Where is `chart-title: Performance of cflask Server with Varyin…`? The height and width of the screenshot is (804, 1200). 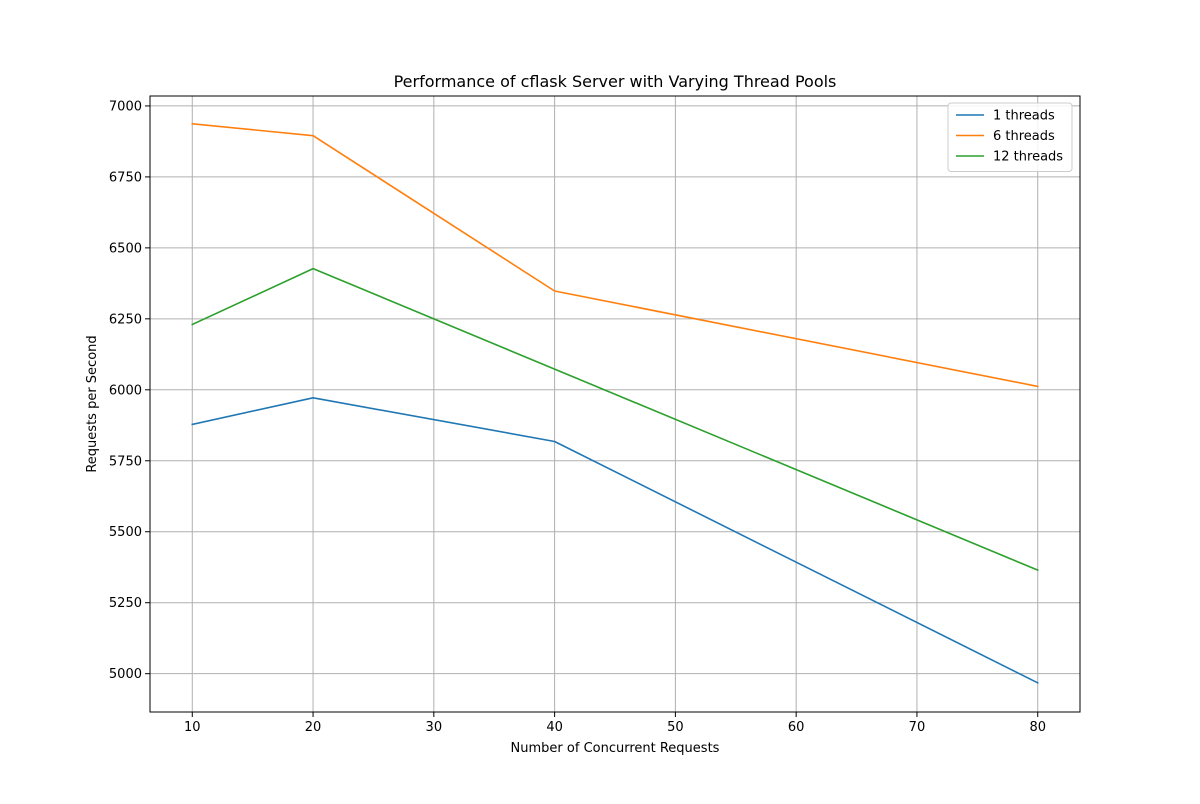
chart-title: Performance of cflask Server with Varyin… is located at coordinates (615, 81).